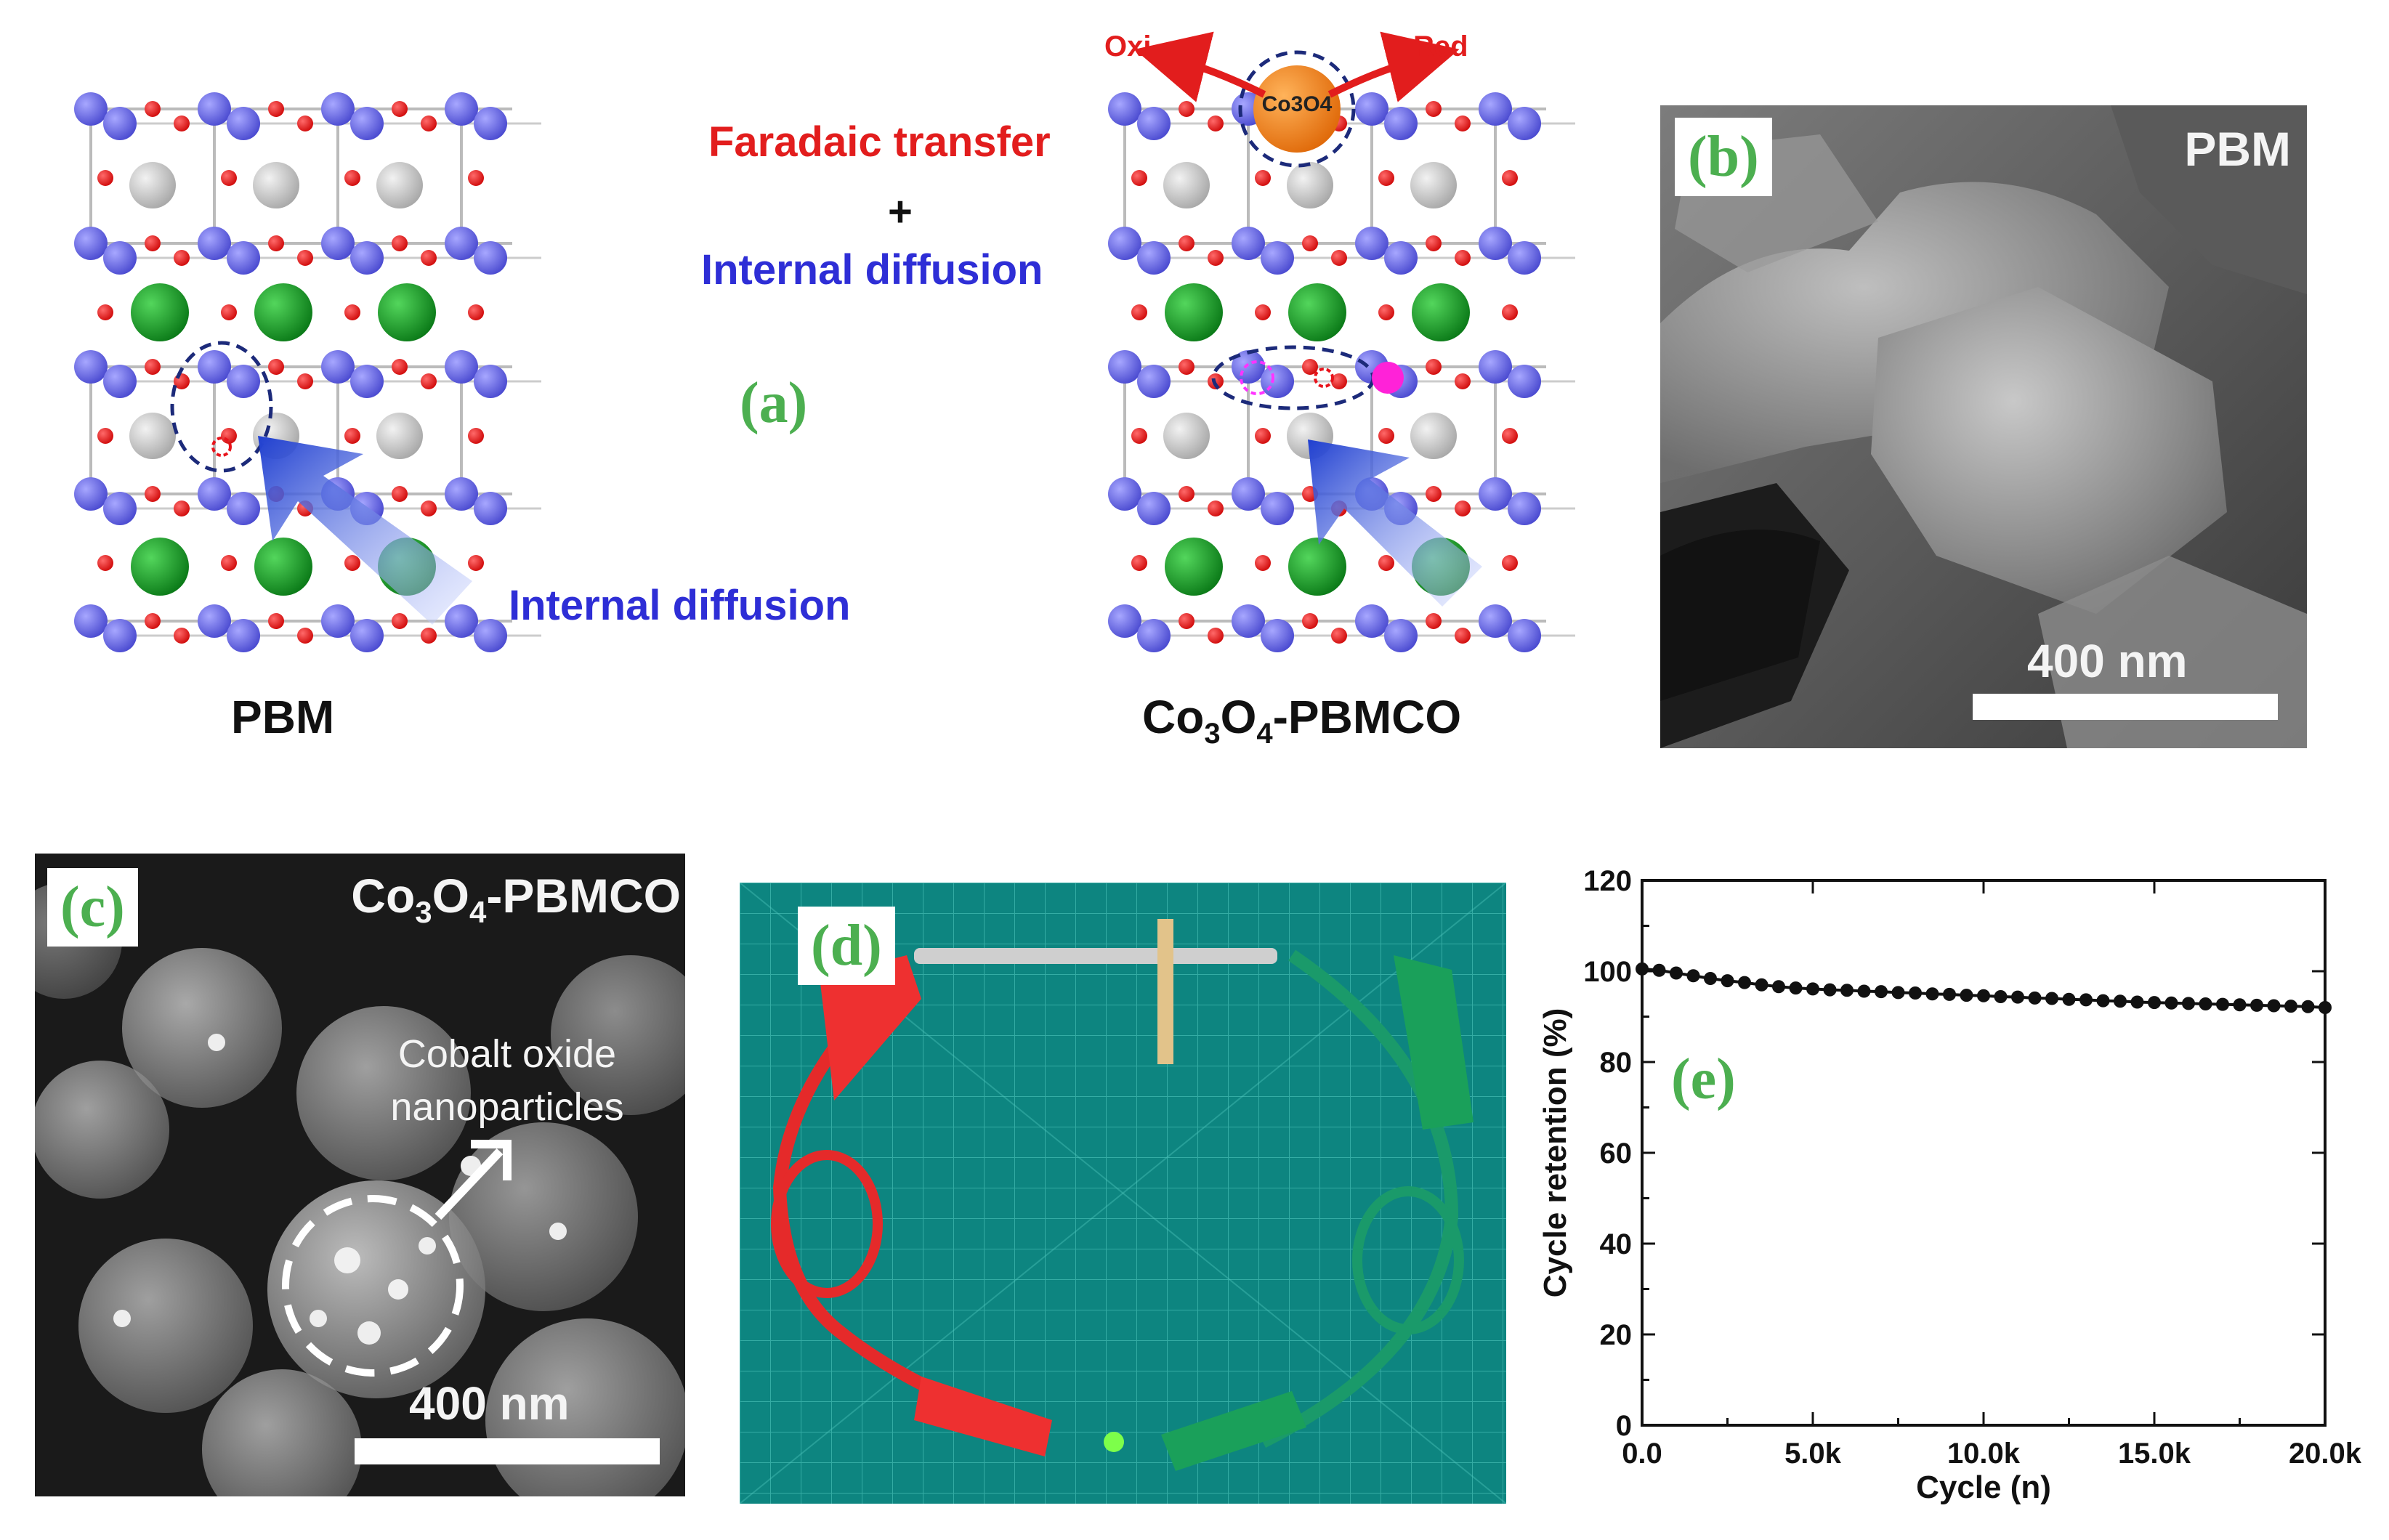 This screenshot has height=1540, width=2389. I want to click on plus-text: +, so click(900, 211).